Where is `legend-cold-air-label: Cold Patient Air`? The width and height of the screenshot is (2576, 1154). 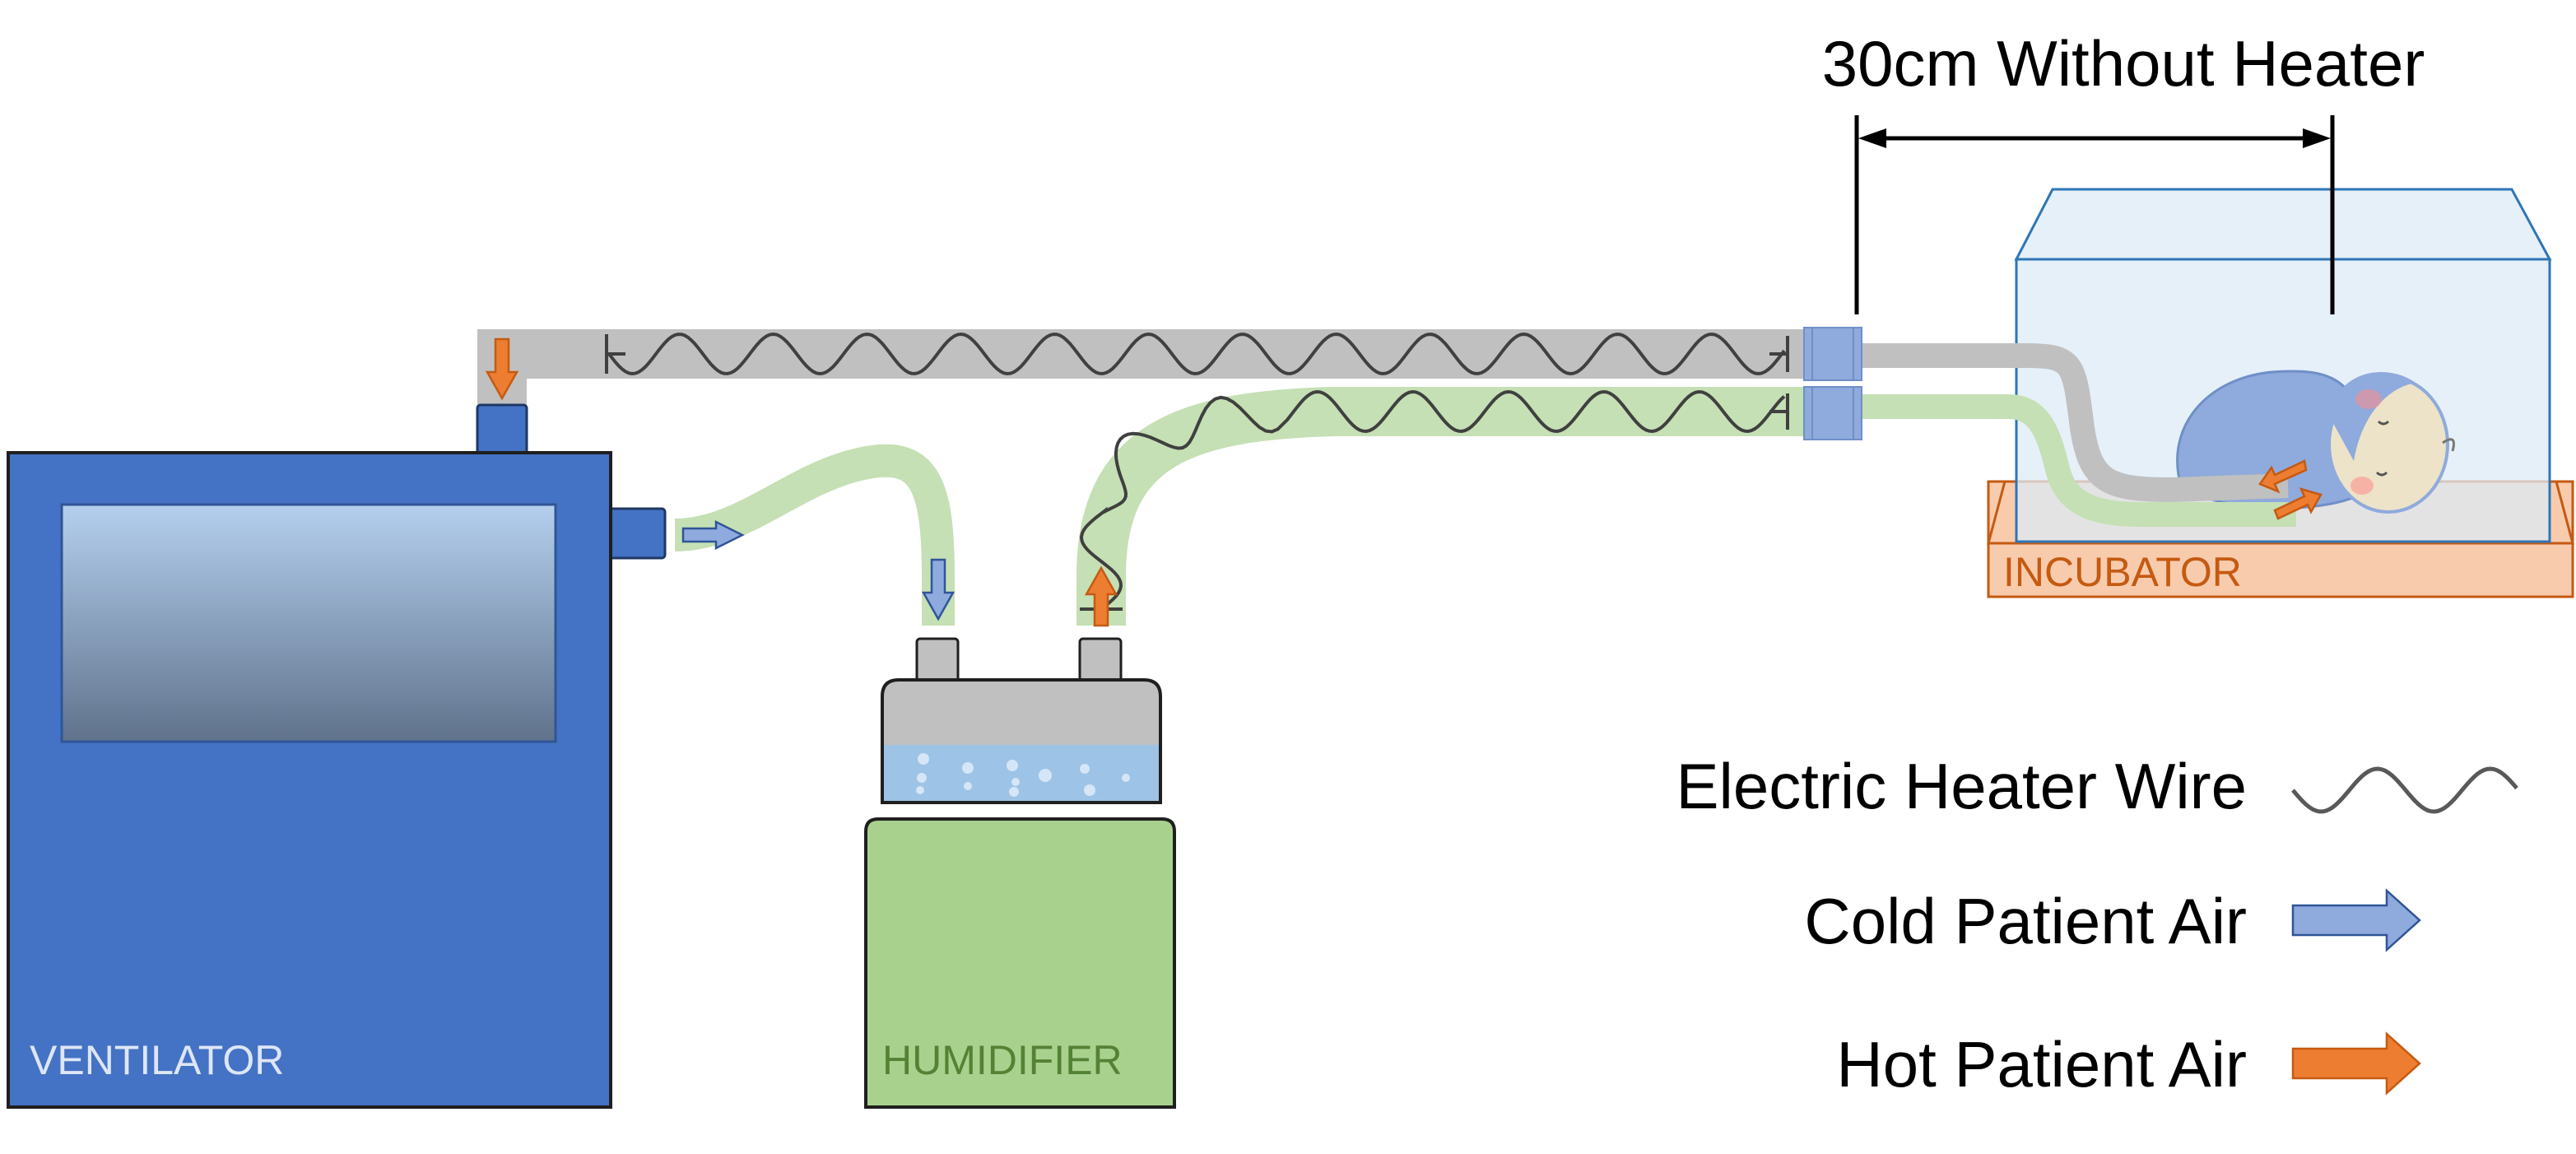
legend-cold-air-label: Cold Patient Air is located at coordinates (2025, 921).